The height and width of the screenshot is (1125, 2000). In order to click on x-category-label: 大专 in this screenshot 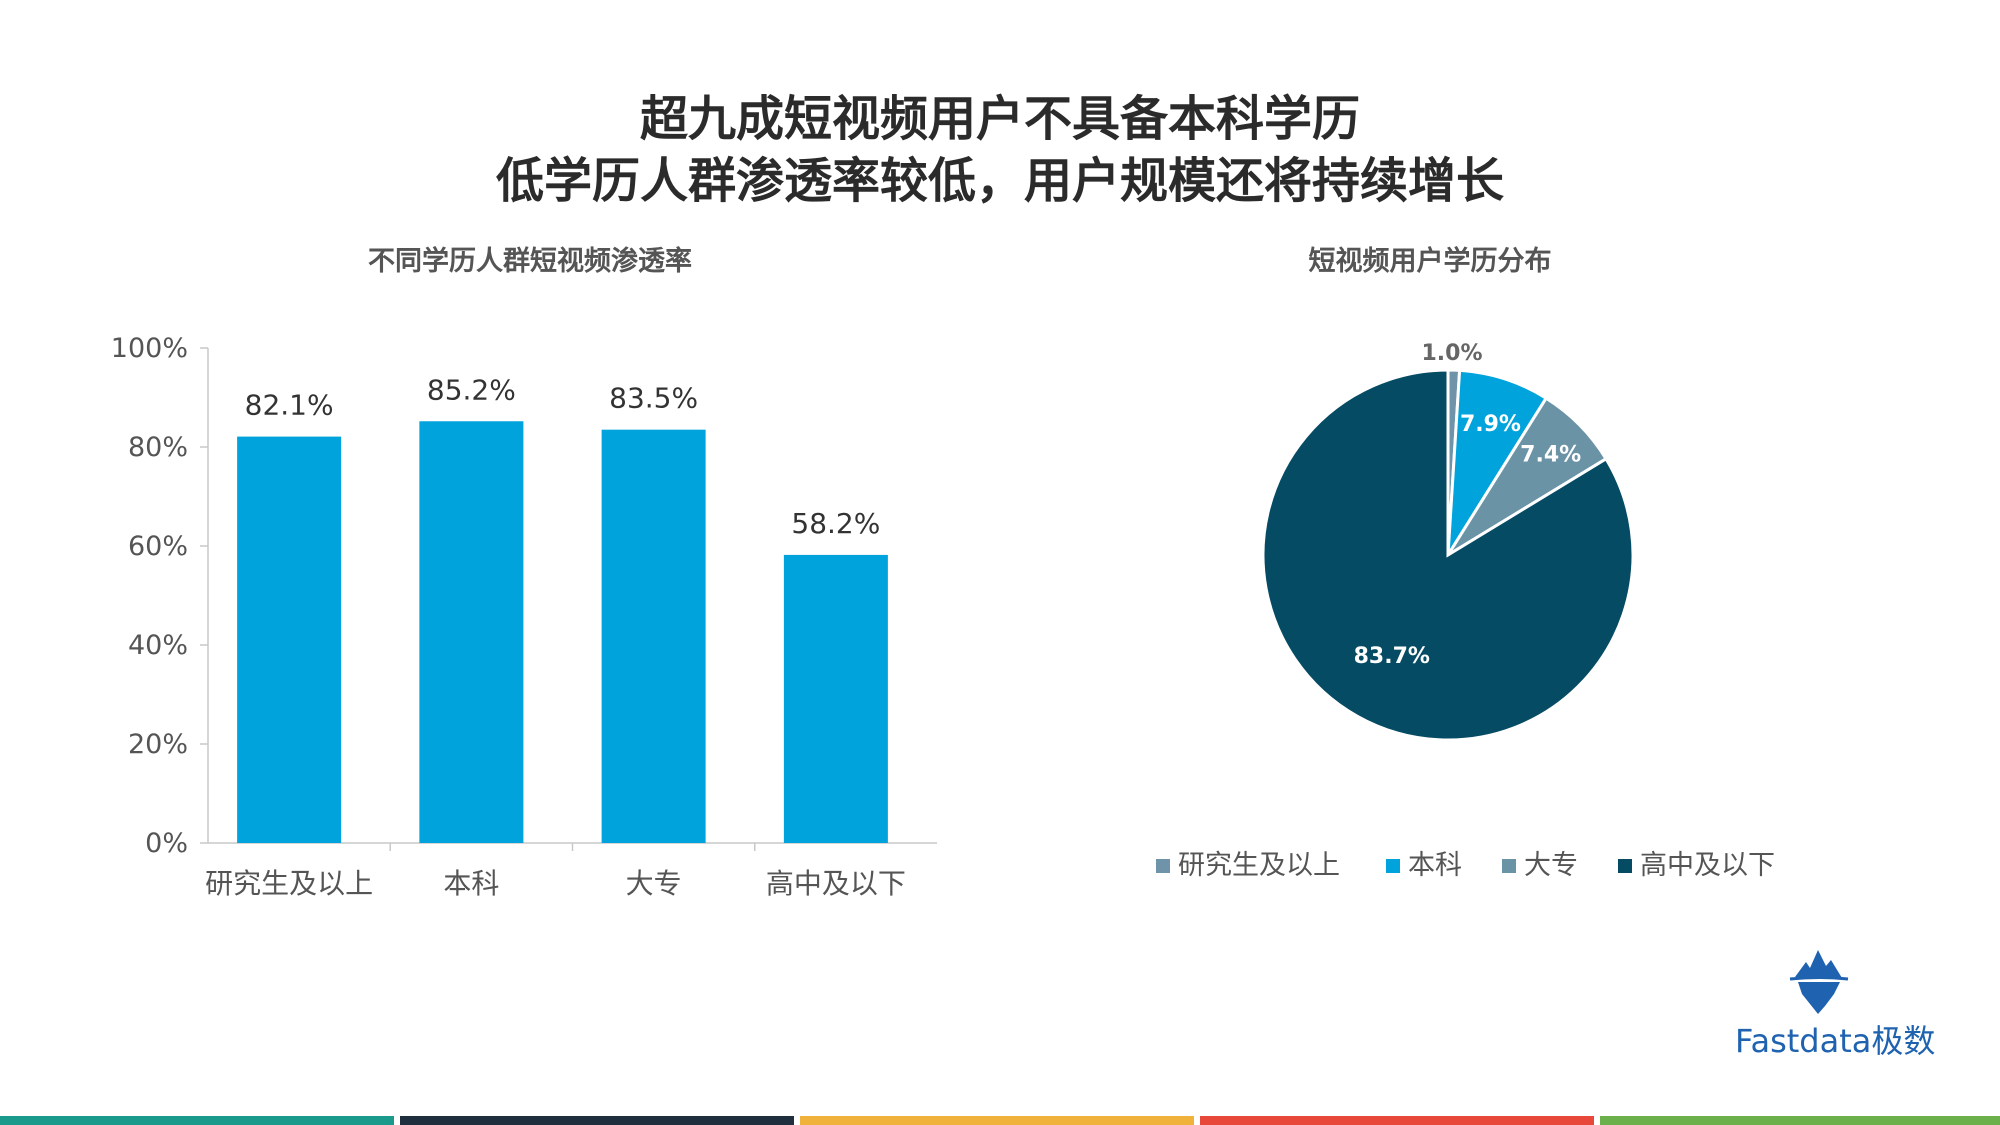, I will do `click(654, 883)`.